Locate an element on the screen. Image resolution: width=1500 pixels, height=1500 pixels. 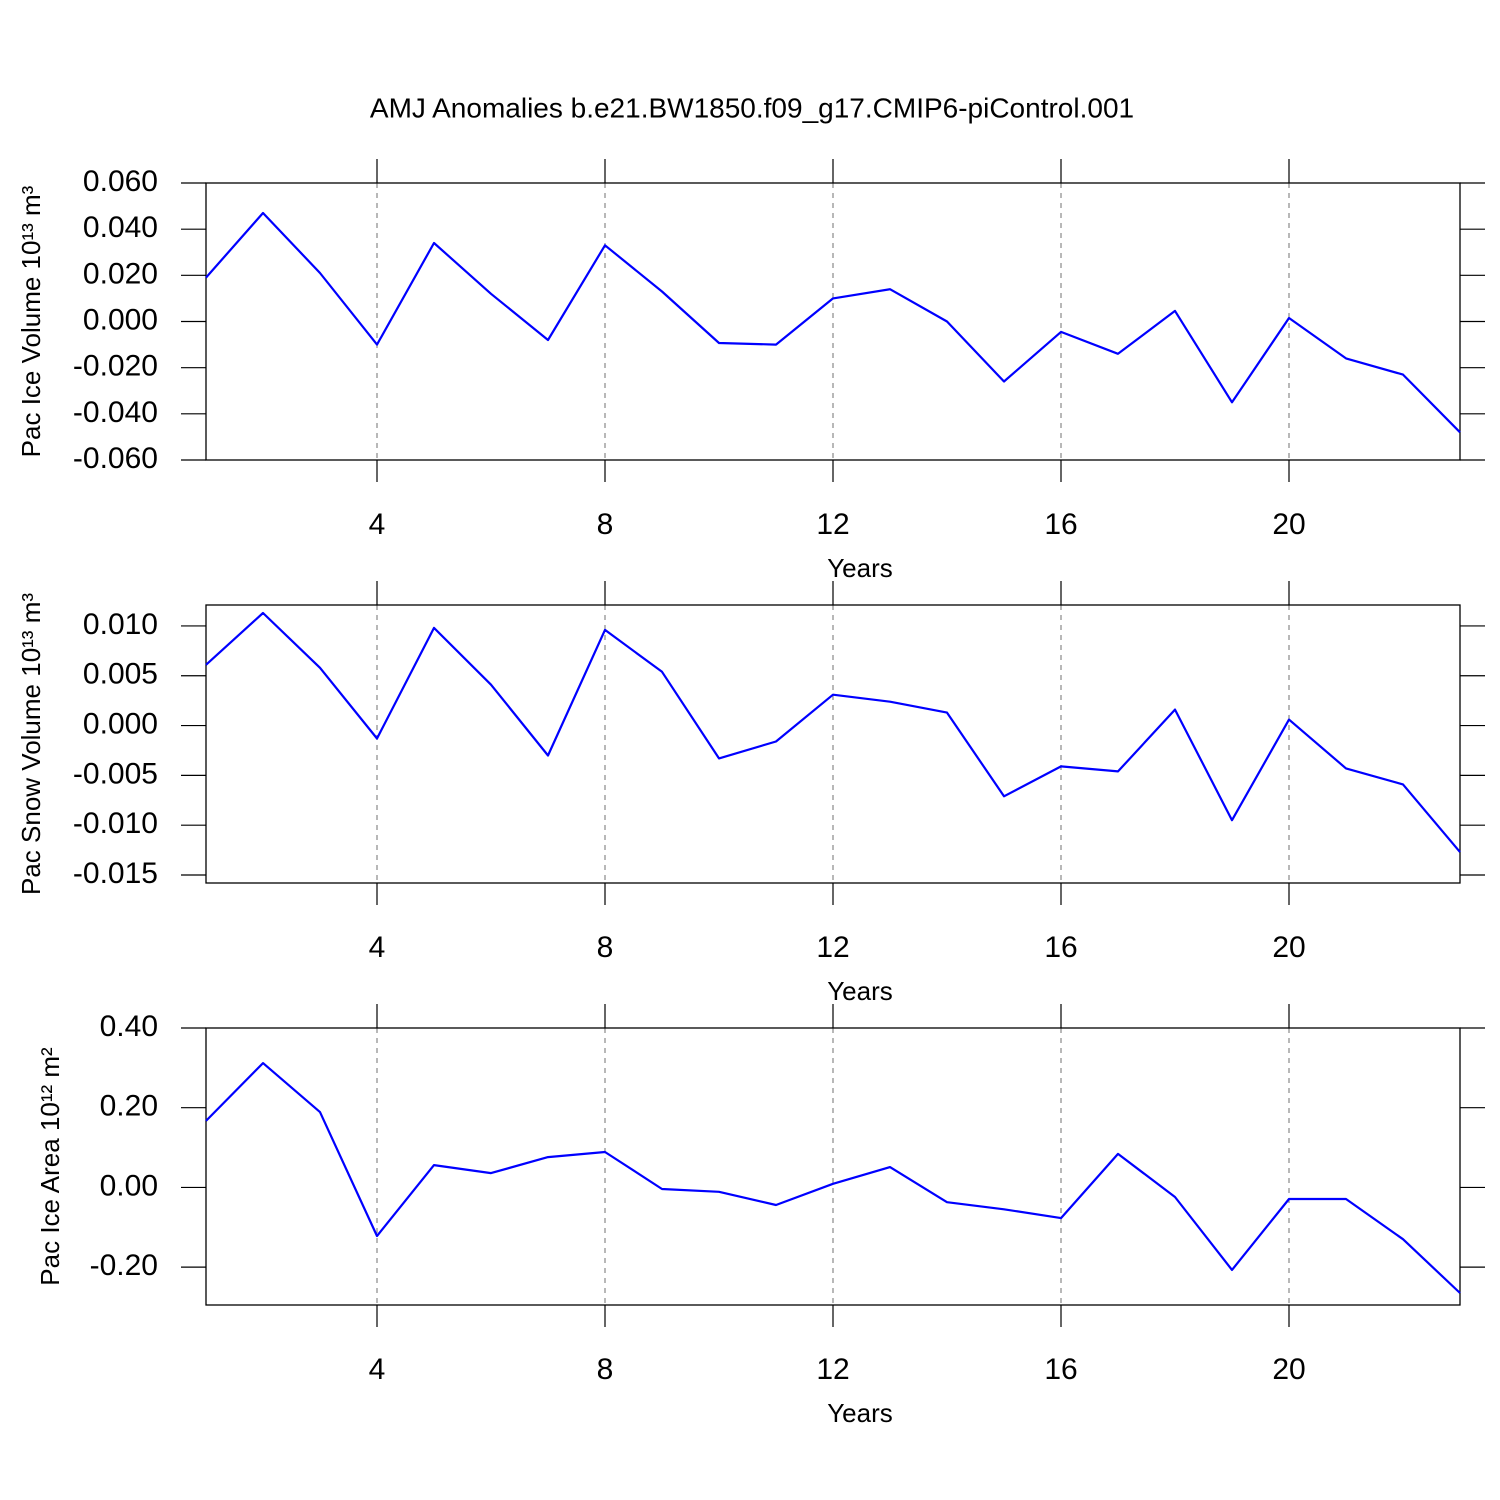
y-axis-label: Pac Snow Volume 10¹³ m³ is located at coordinates (31, 744).